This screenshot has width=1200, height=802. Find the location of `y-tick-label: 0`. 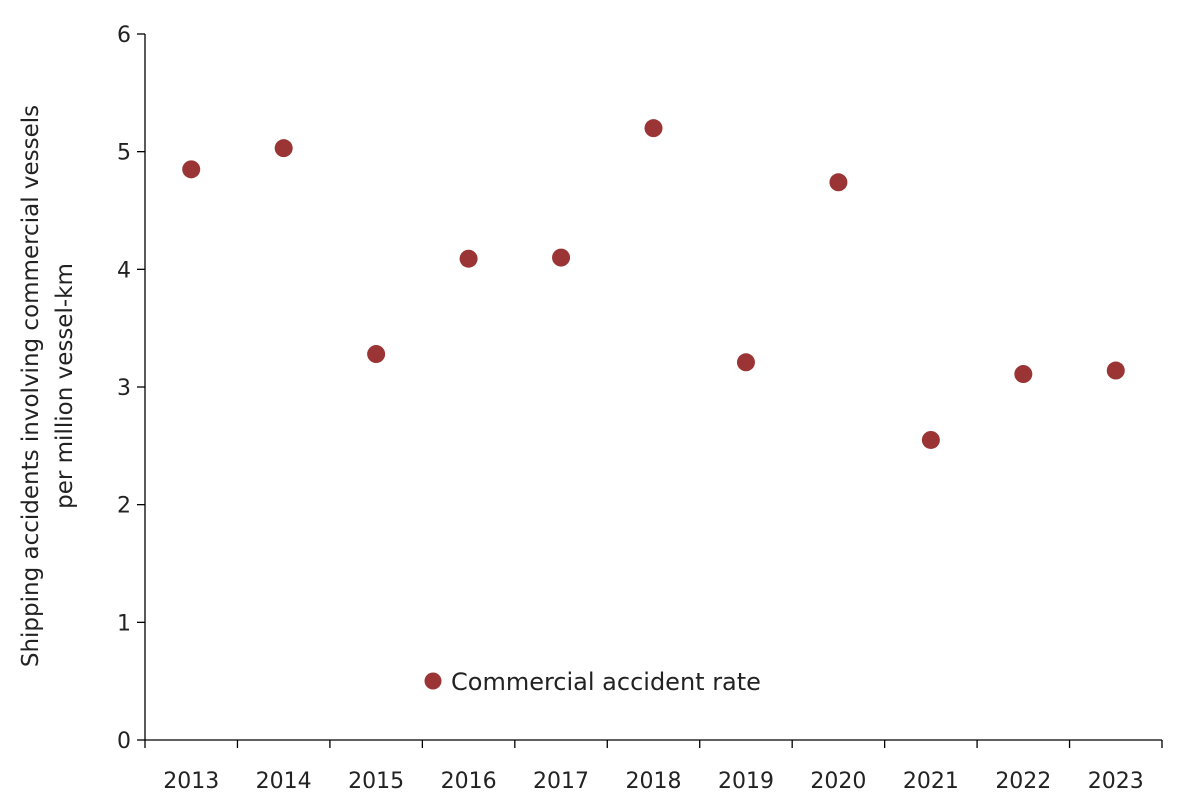

y-tick-label: 0 is located at coordinates (124, 741).